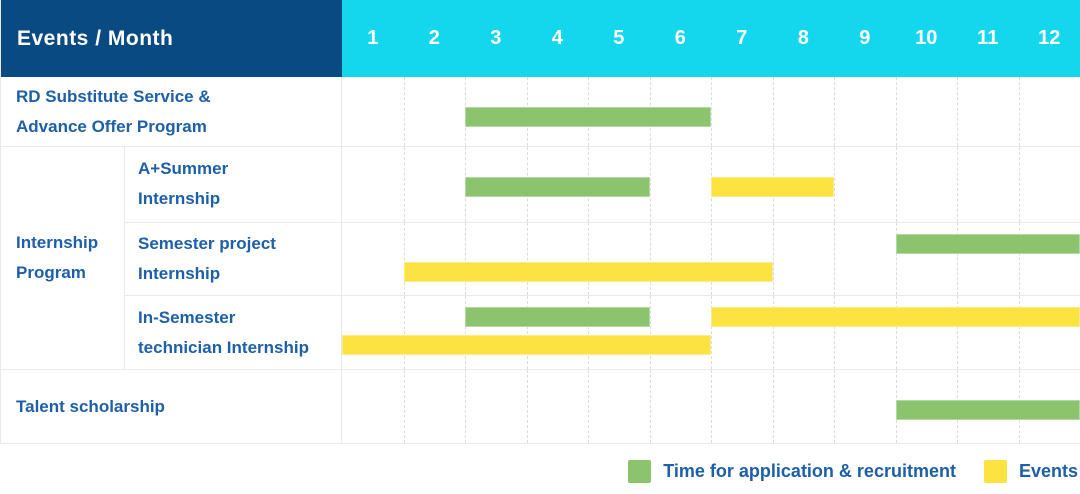 Image resolution: width=1080 pixels, height=494 pixels. What do you see at coordinates (1048, 471) in the screenshot?
I see `legend-label: Events` at bounding box center [1048, 471].